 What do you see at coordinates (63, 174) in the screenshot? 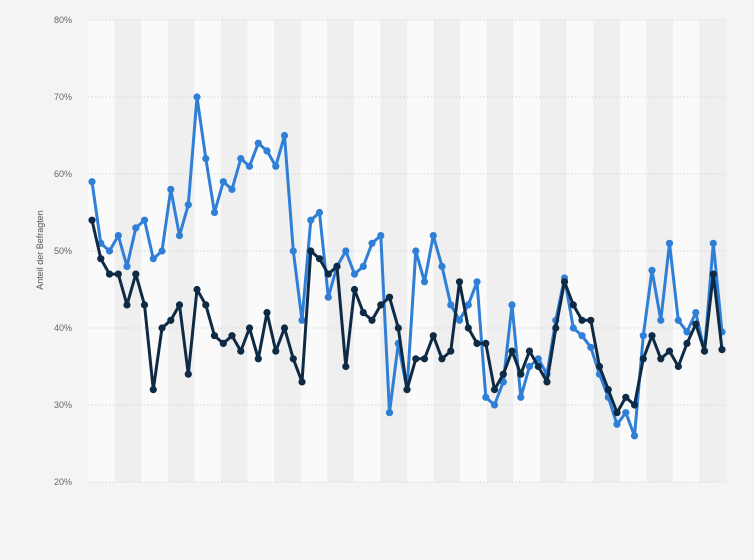
I see `y-tick-label: 60%` at bounding box center [63, 174].